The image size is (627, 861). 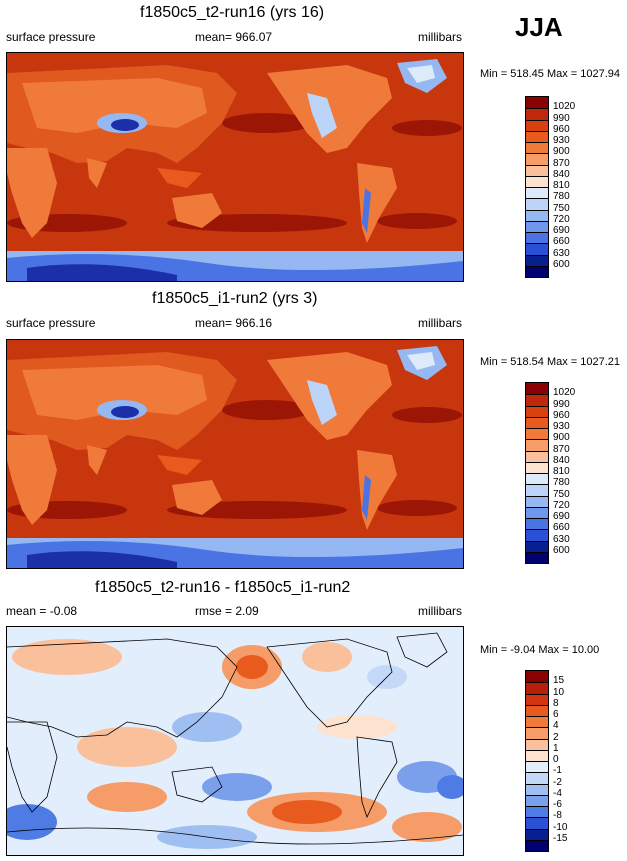 What do you see at coordinates (227, 611) in the screenshot?
I see `panel3-rmse-label: rmse = 2.09` at bounding box center [227, 611].